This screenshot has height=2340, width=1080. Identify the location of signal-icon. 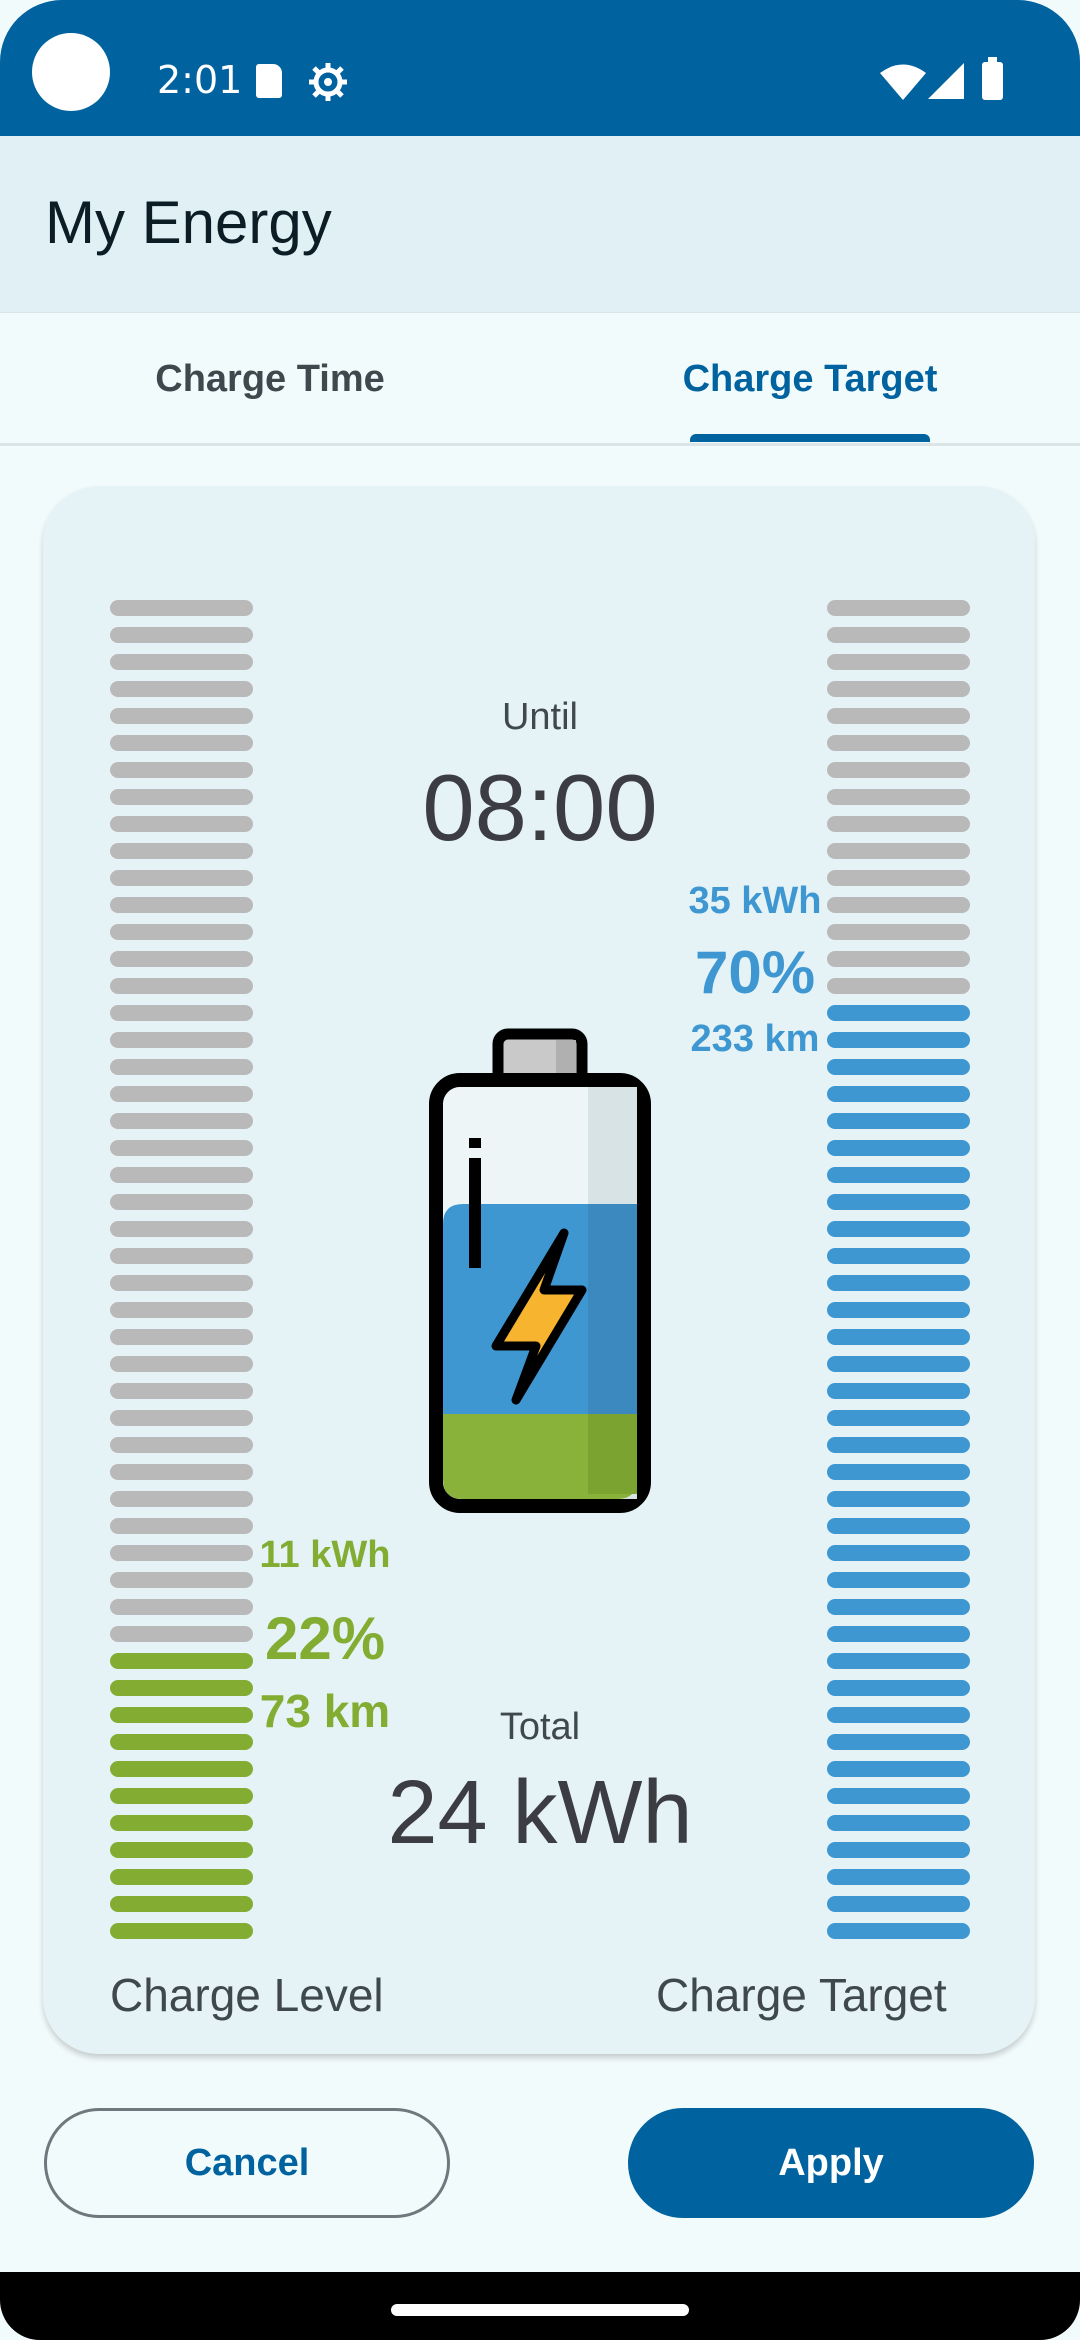
(946, 81).